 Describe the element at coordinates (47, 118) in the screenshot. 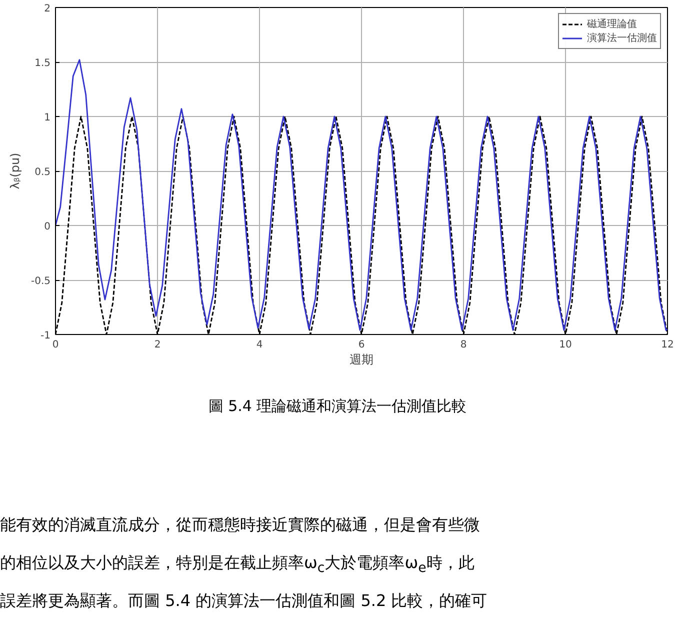

I see `y-tick-label: 1` at that location.